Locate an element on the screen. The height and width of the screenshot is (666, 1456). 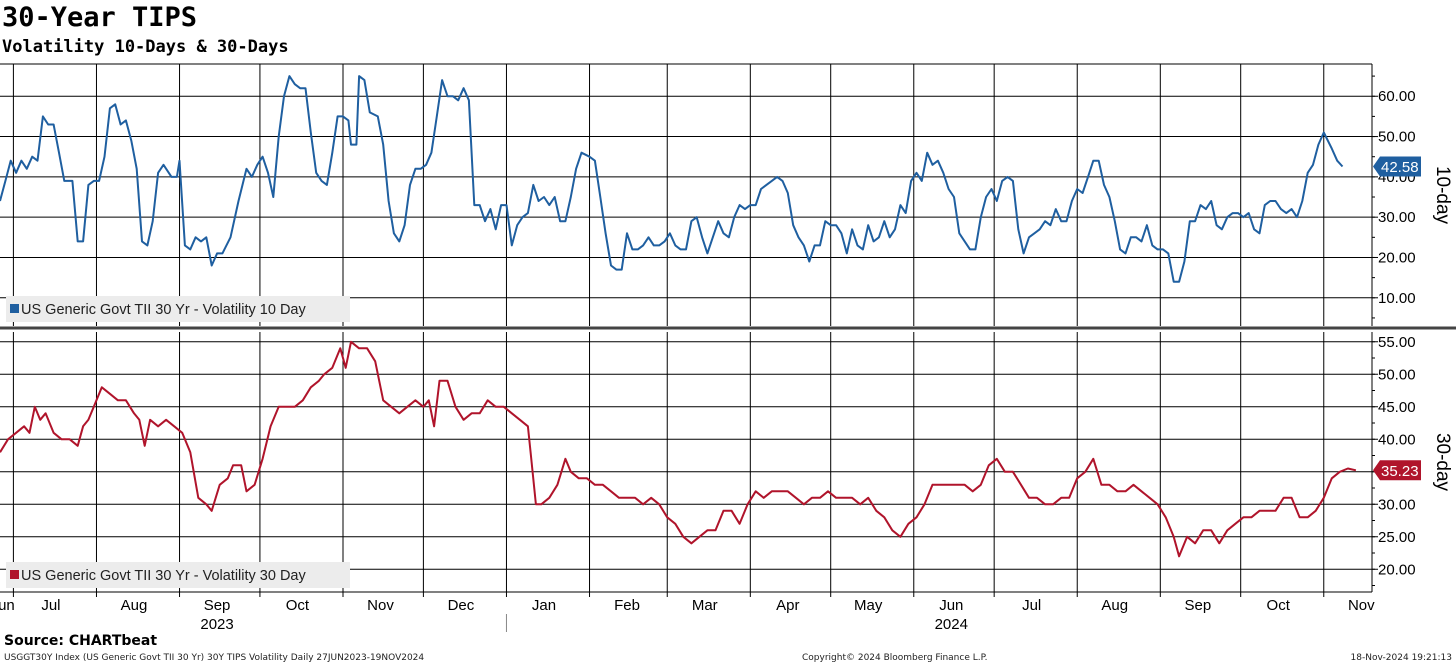
y-axis-title: 30-day is located at coordinates (1442, 462).